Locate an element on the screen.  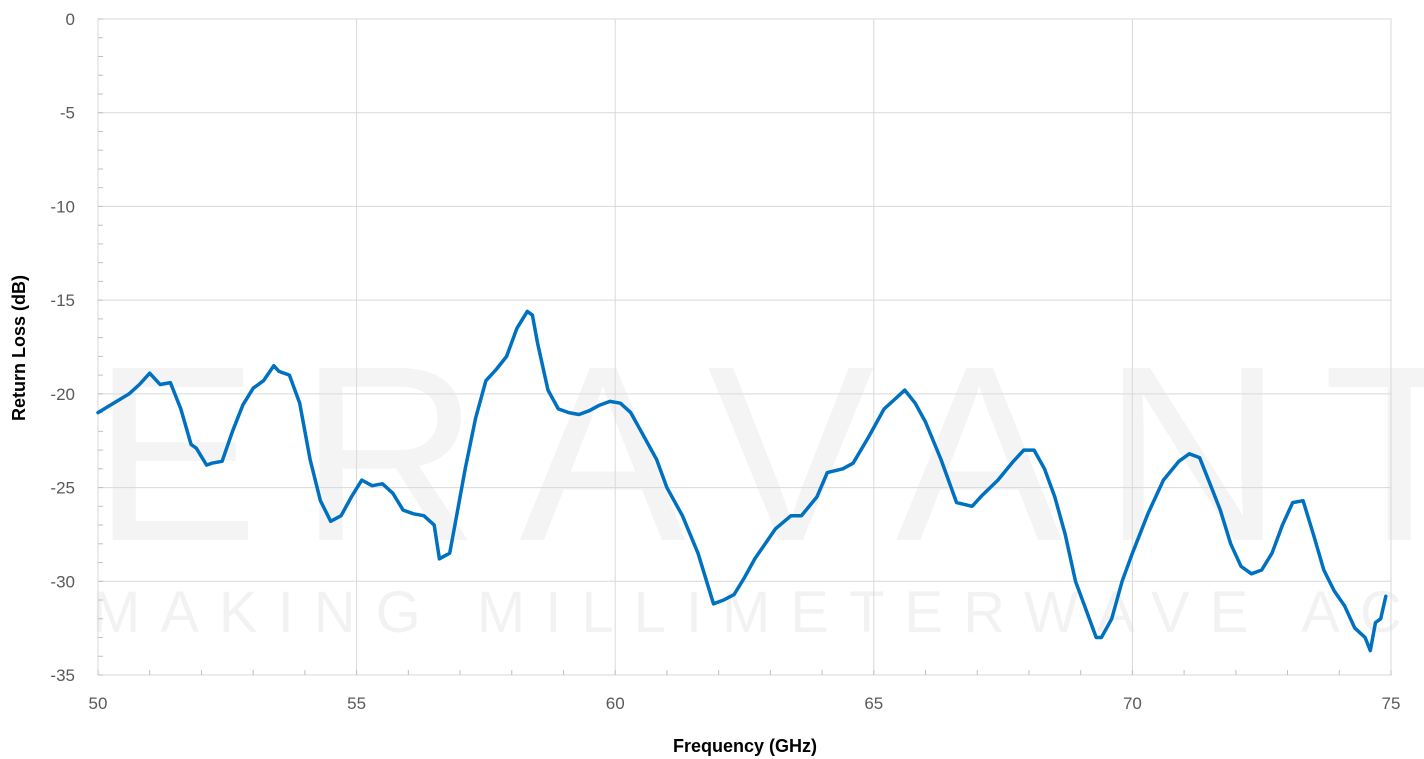
y-tick-label: -35 is located at coordinates (62, 675).